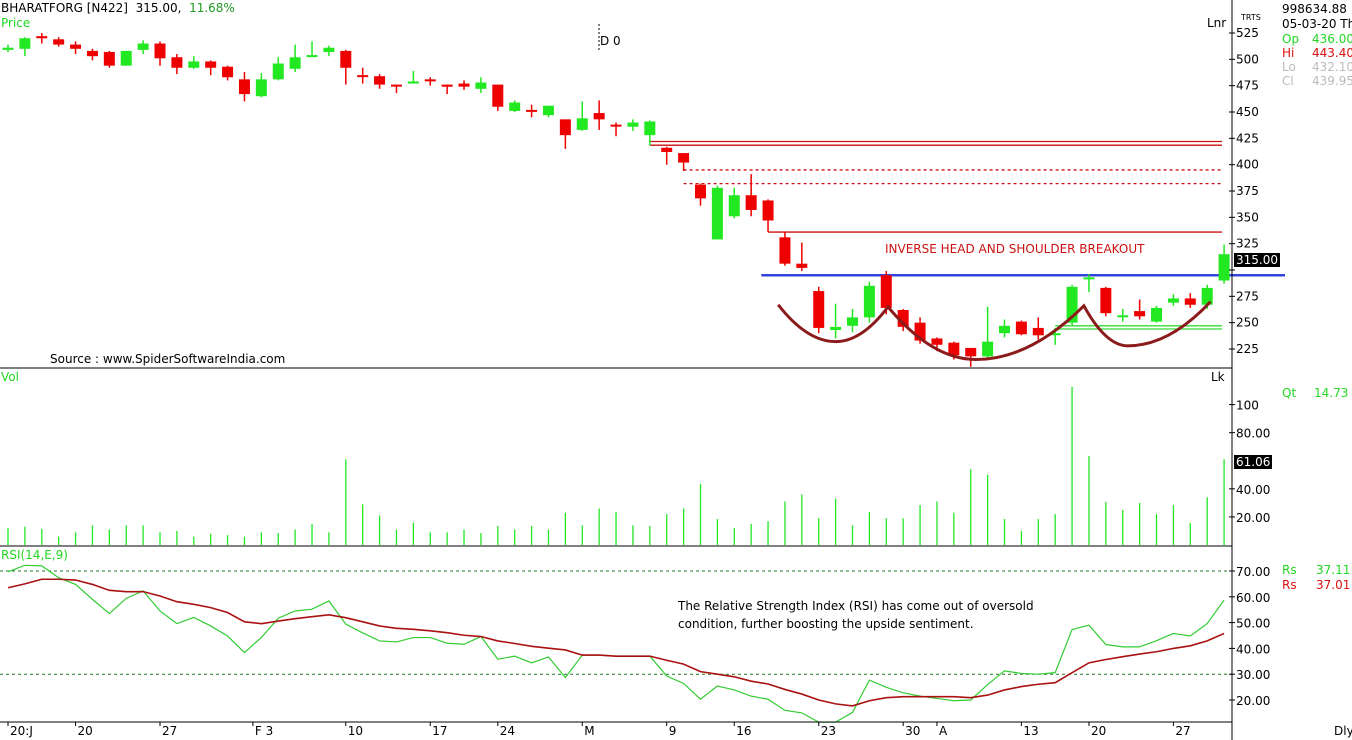  What do you see at coordinates (1253, 624) in the screenshot?
I see `rsi-tick-label: 50.00` at bounding box center [1253, 624].